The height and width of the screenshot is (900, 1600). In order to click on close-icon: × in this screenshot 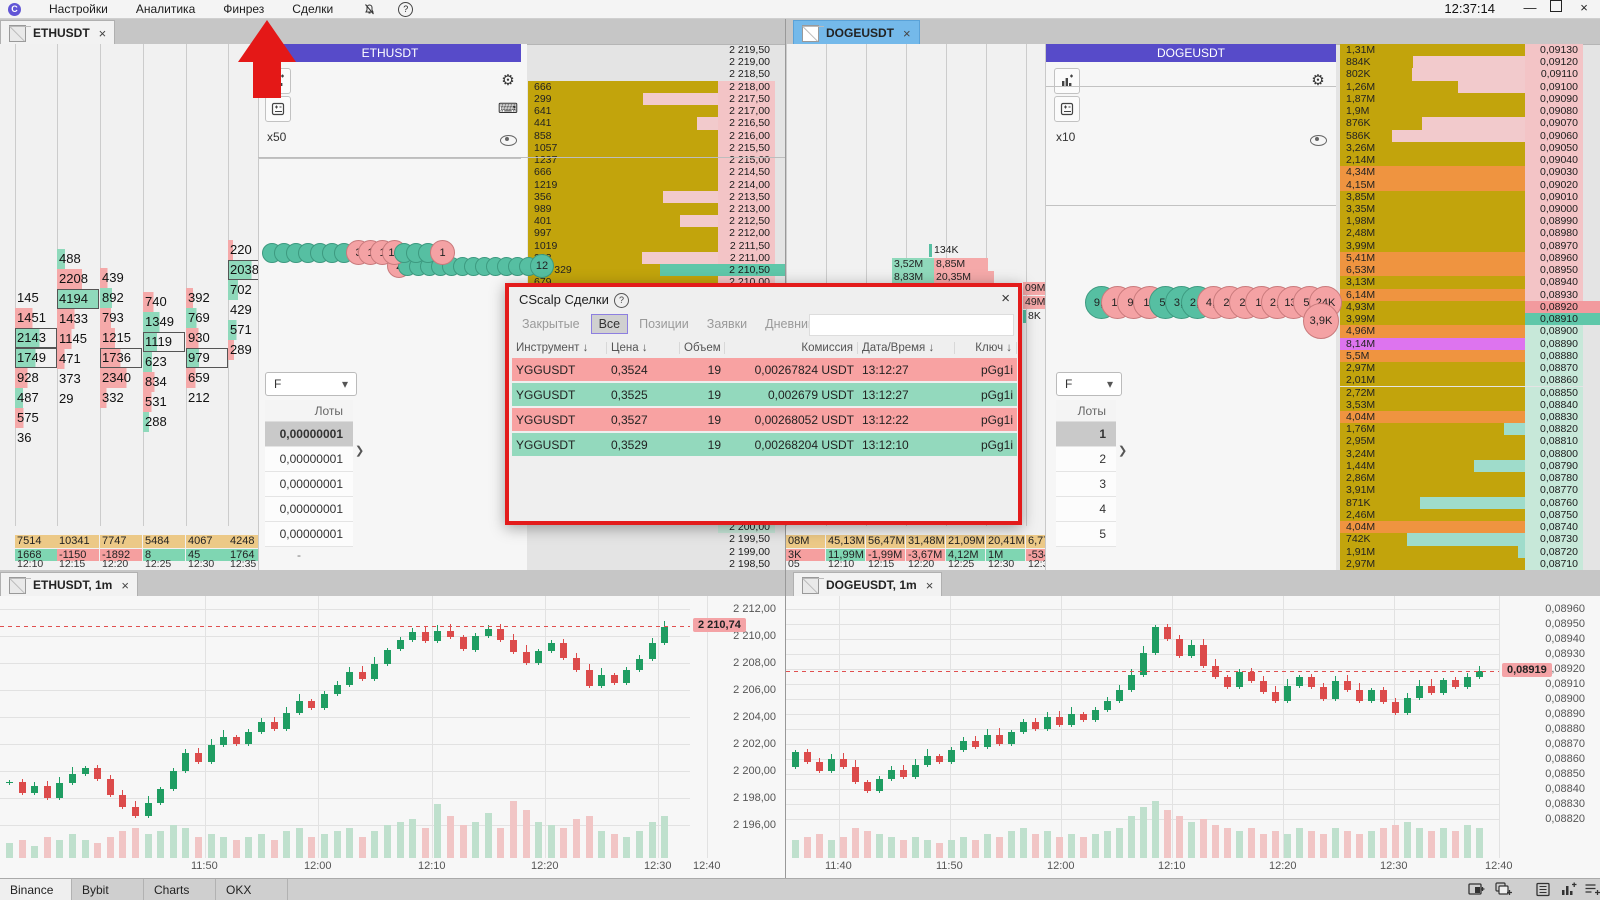, I will do `click(1005, 298)`.